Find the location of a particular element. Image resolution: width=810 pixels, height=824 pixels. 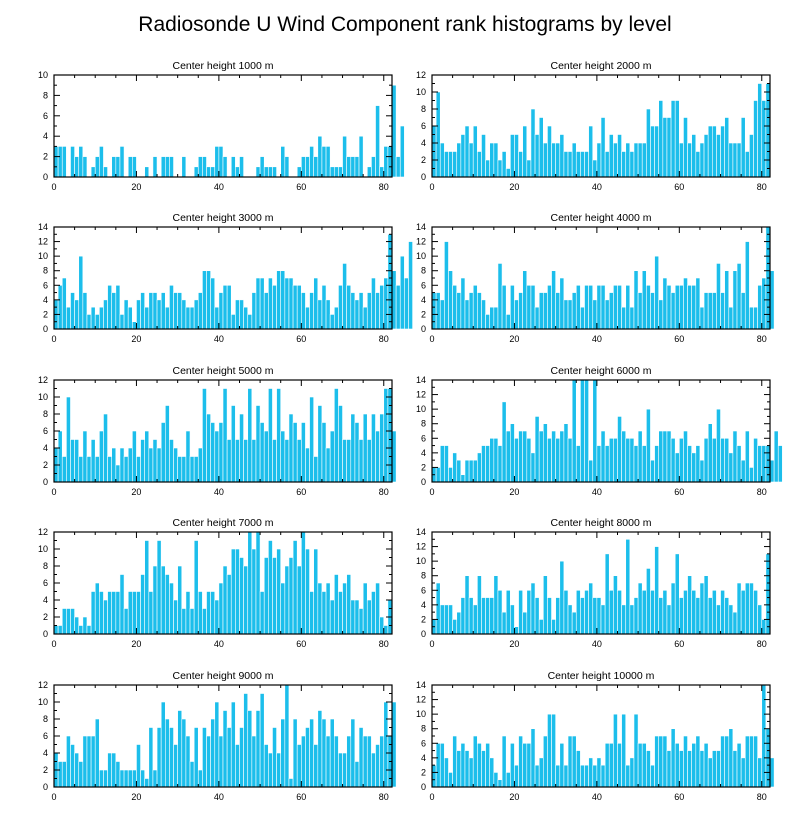

y-tick-label: 0 is located at coordinates (45, 482).